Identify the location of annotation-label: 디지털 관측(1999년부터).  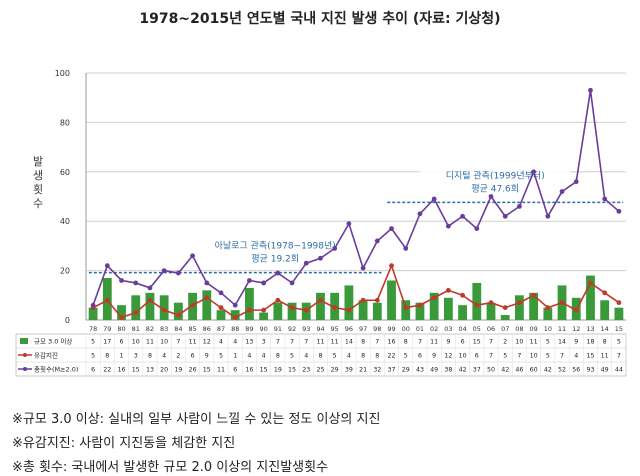
(495, 175).